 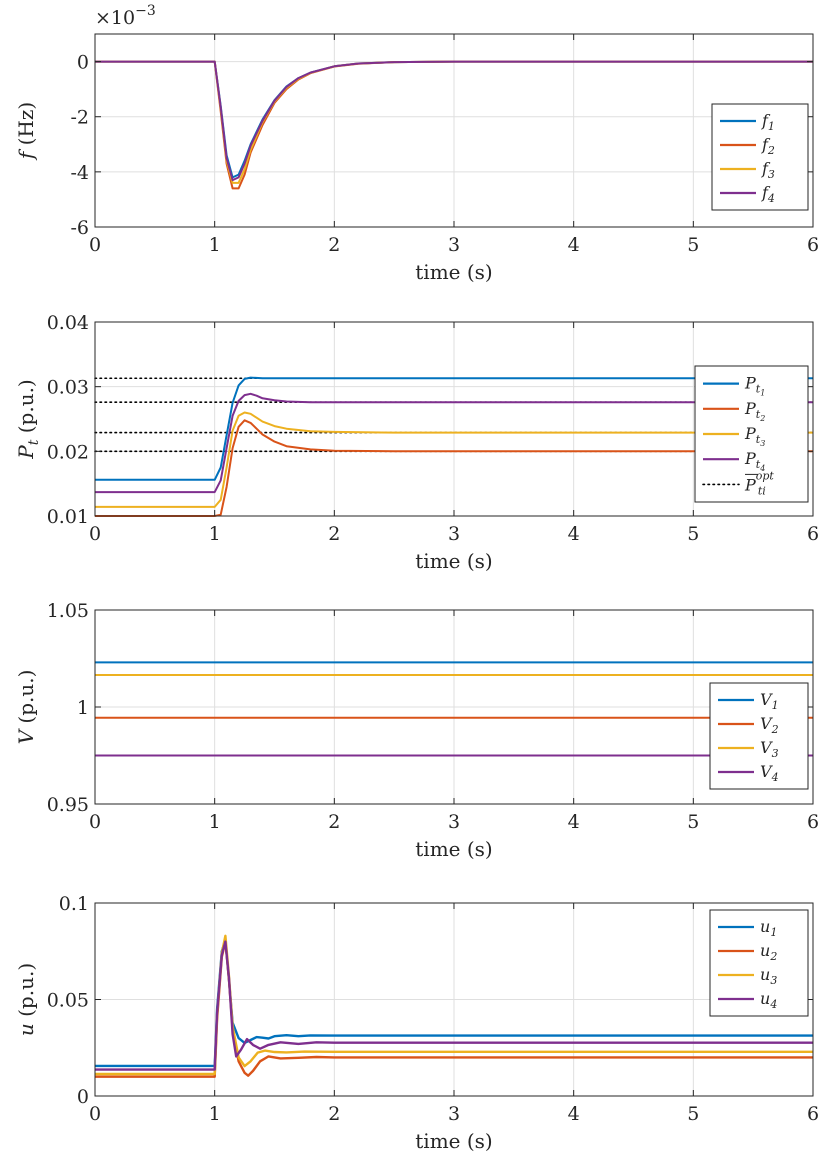 What do you see at coordinates (125, 16) in the screenshot?
I see `y-axis-exponent: ×10⁻³` at bounding box center [125, 16].